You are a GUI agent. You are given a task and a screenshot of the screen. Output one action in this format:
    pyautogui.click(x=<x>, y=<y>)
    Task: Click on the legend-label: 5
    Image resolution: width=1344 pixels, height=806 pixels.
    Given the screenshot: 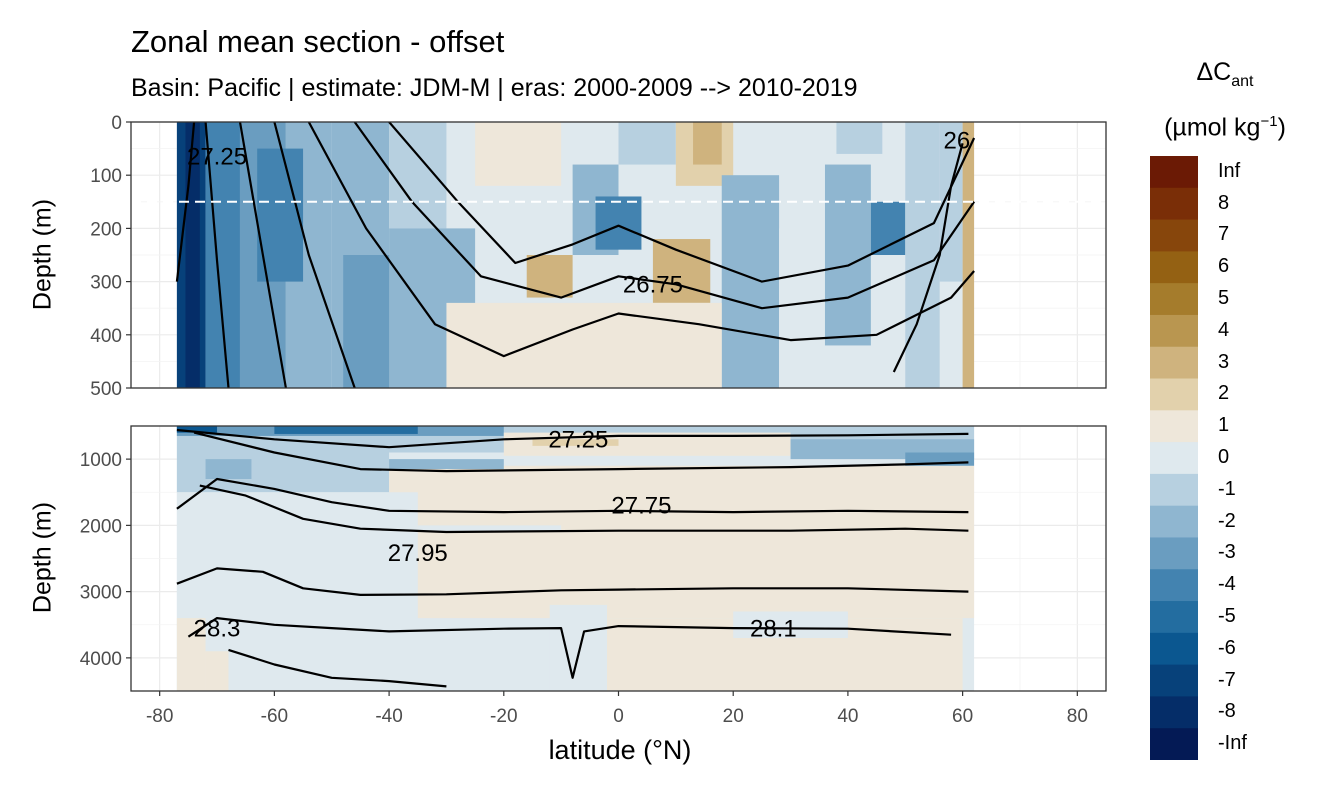 What is the action you would take?
    pyautogui.click(x=1224, y=298)
    